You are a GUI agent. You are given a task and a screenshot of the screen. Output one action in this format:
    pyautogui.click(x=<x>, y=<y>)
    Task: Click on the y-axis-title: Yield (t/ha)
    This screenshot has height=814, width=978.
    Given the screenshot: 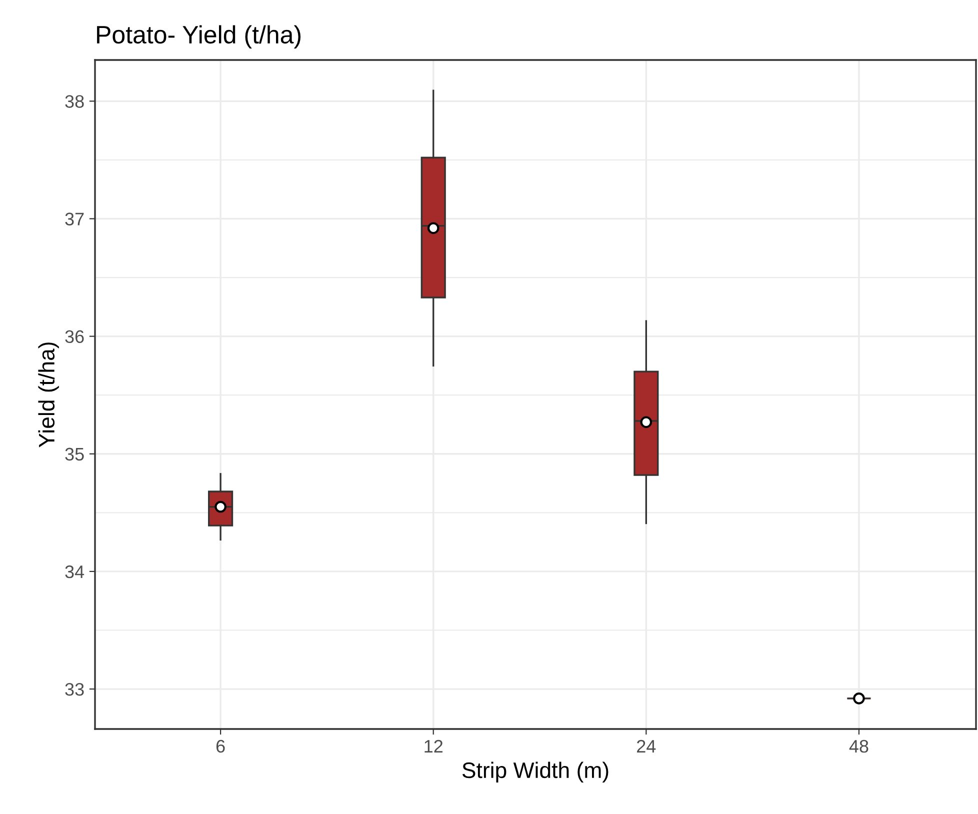 What is the action you would take?
    pyautogui.click(x=48, y=395)
    